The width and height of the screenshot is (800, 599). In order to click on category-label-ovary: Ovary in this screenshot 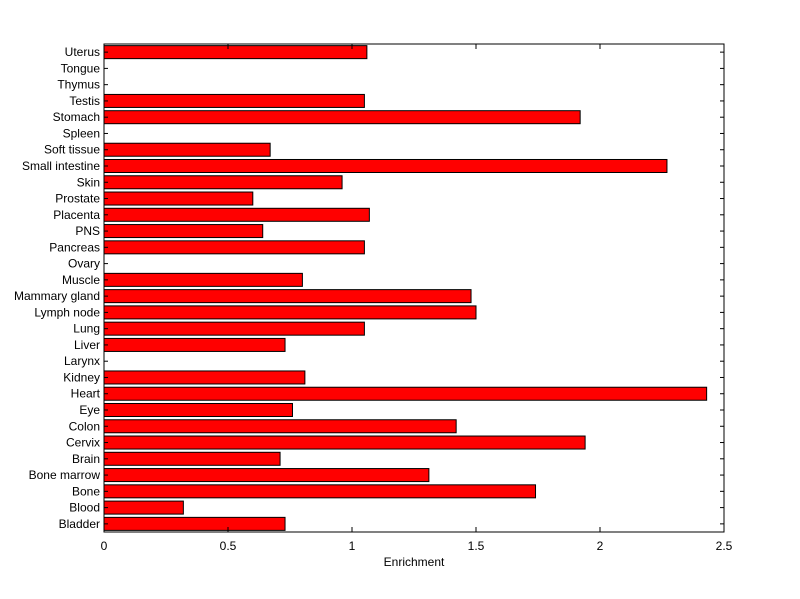, I will do `click(84, 264)`.